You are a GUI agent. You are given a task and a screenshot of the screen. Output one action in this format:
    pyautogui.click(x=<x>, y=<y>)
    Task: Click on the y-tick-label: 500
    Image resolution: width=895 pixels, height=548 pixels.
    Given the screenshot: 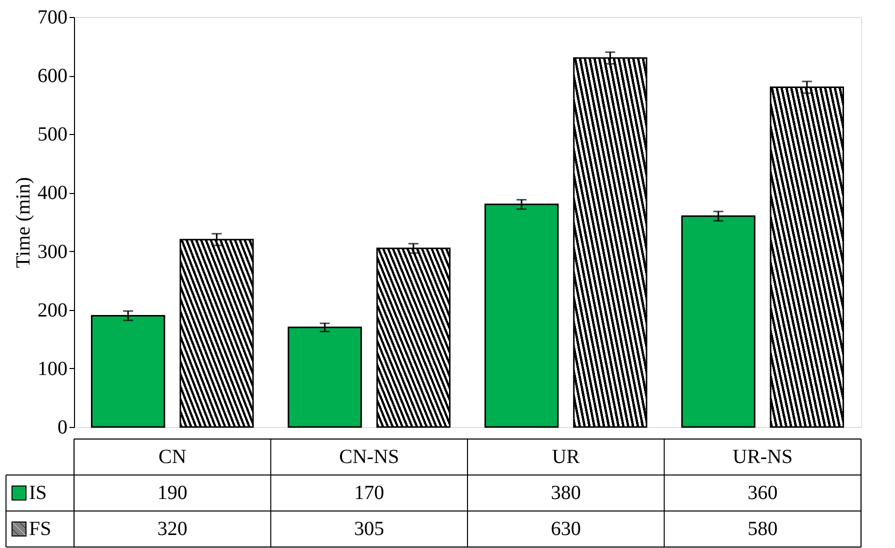 What is the action you would take?
    pyautogui.click(x=53, y=135)
    